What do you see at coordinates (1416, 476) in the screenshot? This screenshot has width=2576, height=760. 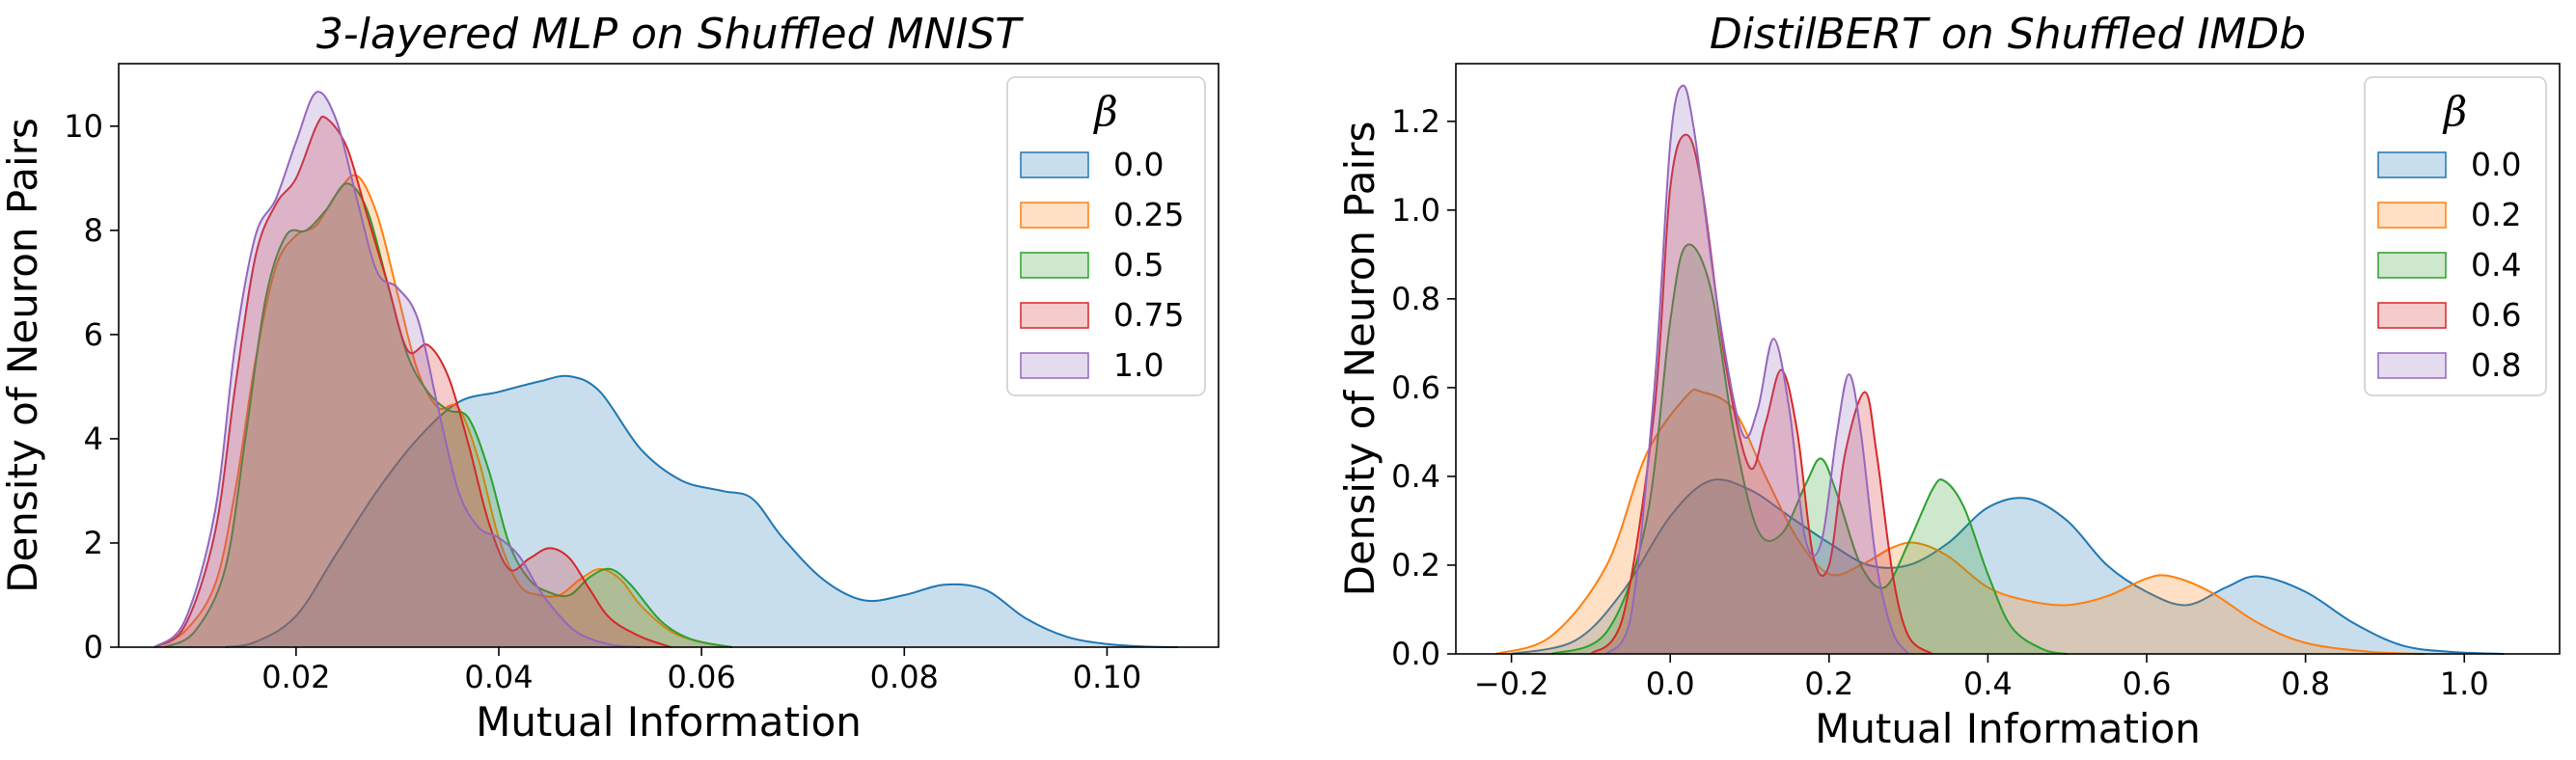 I see `y-tick-label: 0.4` at bounding box center [1416, 476].